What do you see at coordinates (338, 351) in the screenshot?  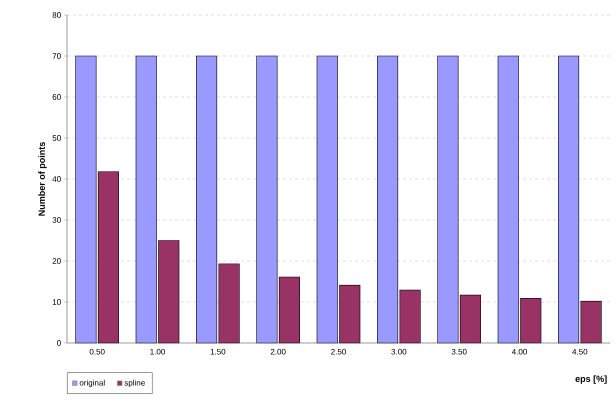 I see `x-tick-label: 2.50` at bounding box center [338, 351].